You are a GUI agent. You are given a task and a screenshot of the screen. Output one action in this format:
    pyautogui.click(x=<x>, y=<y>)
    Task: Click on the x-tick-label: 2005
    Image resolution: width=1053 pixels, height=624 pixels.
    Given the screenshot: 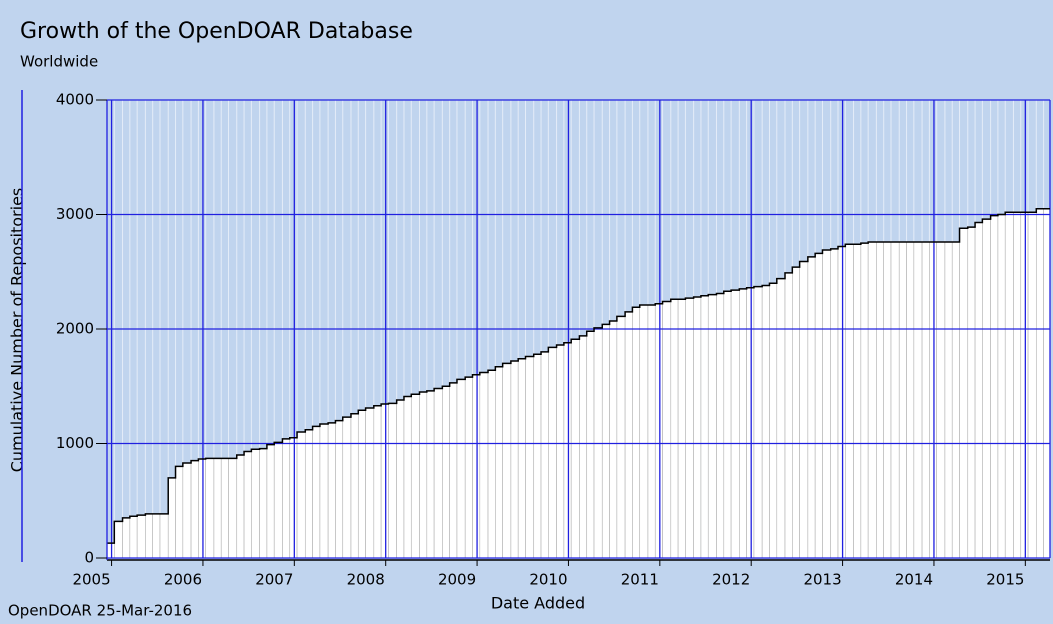 What is the action you would take?
    pyautogui.click(x=91, y=580)
    